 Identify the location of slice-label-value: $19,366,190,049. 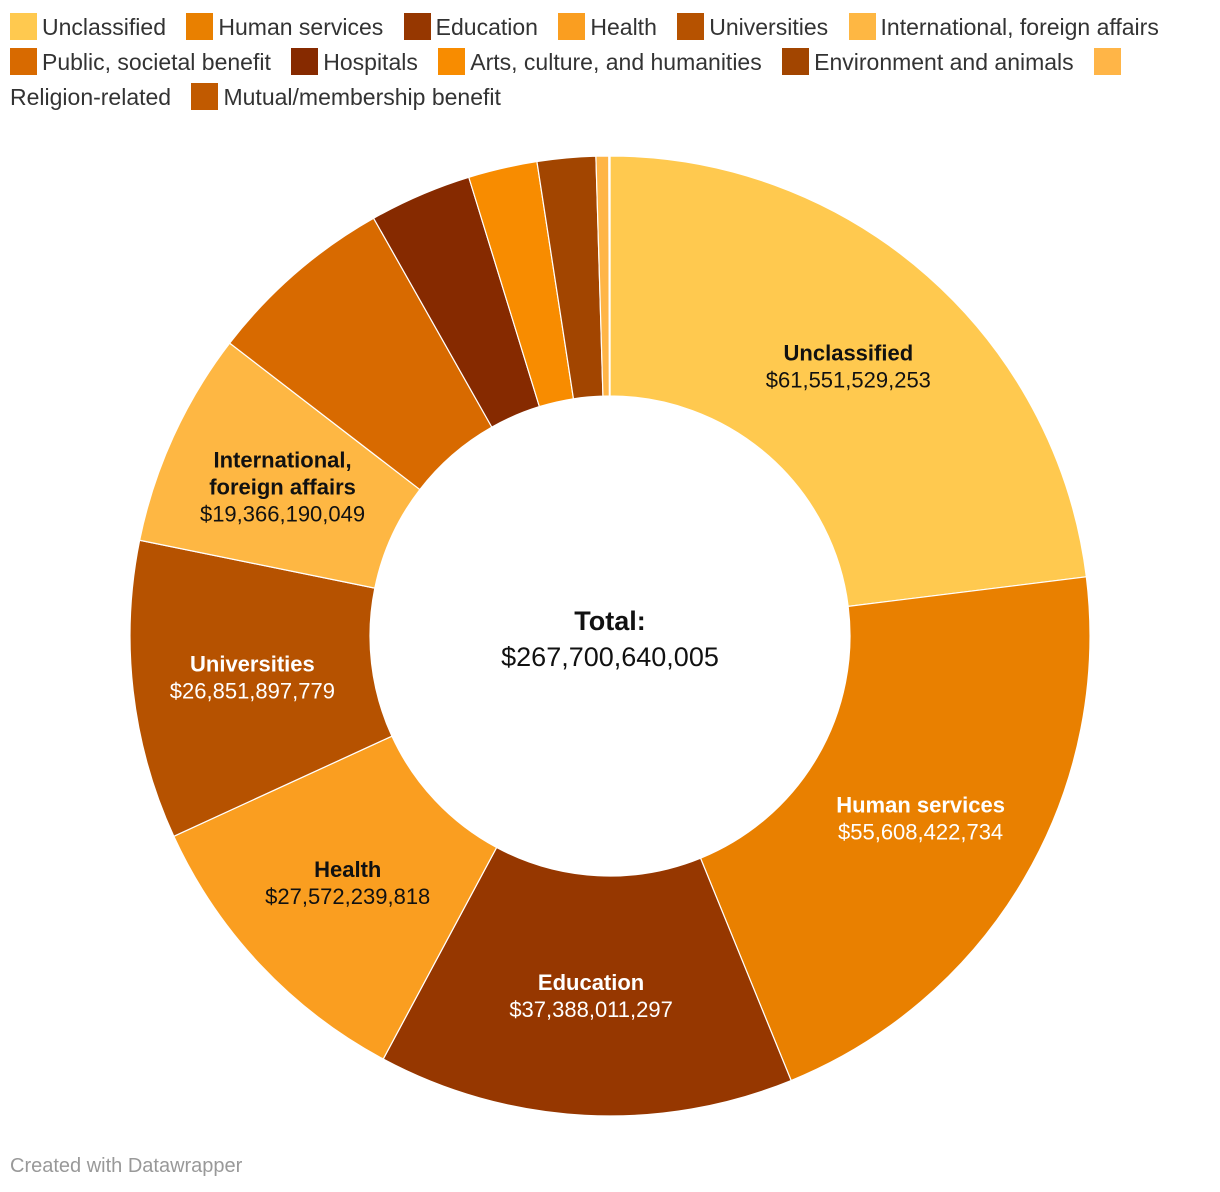
(282, 513).